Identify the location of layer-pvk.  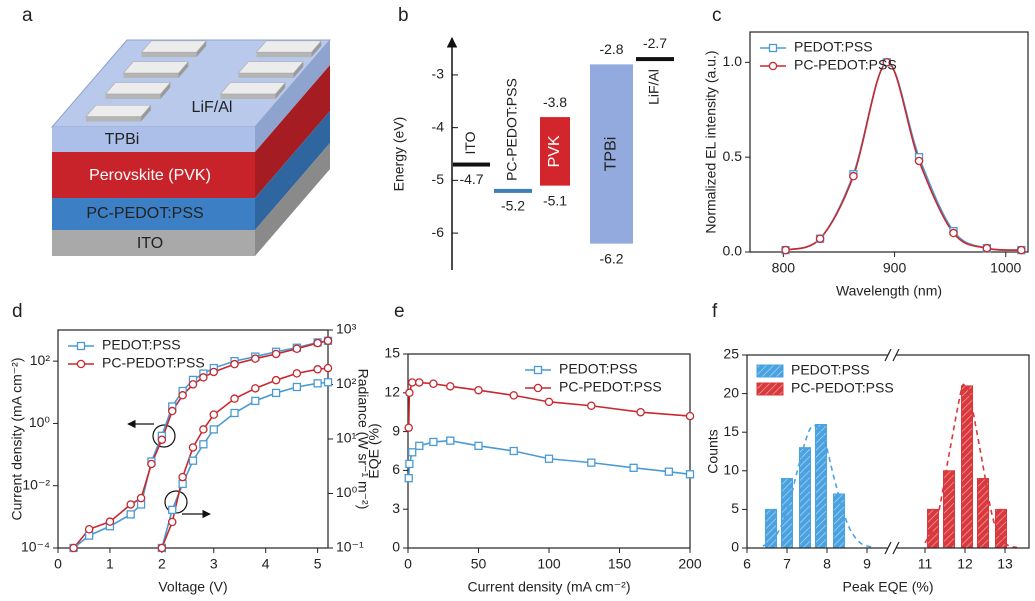
(153, 175).